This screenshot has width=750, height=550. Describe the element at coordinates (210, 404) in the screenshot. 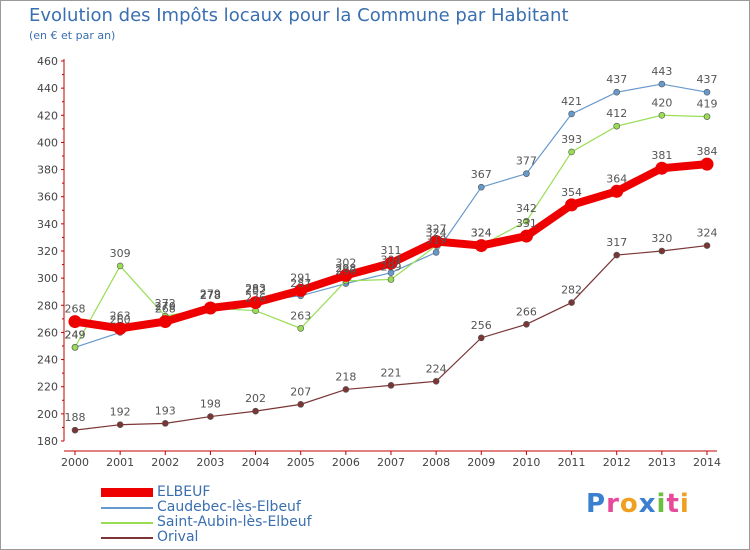

I see `data-label-orival: 198` at that location.